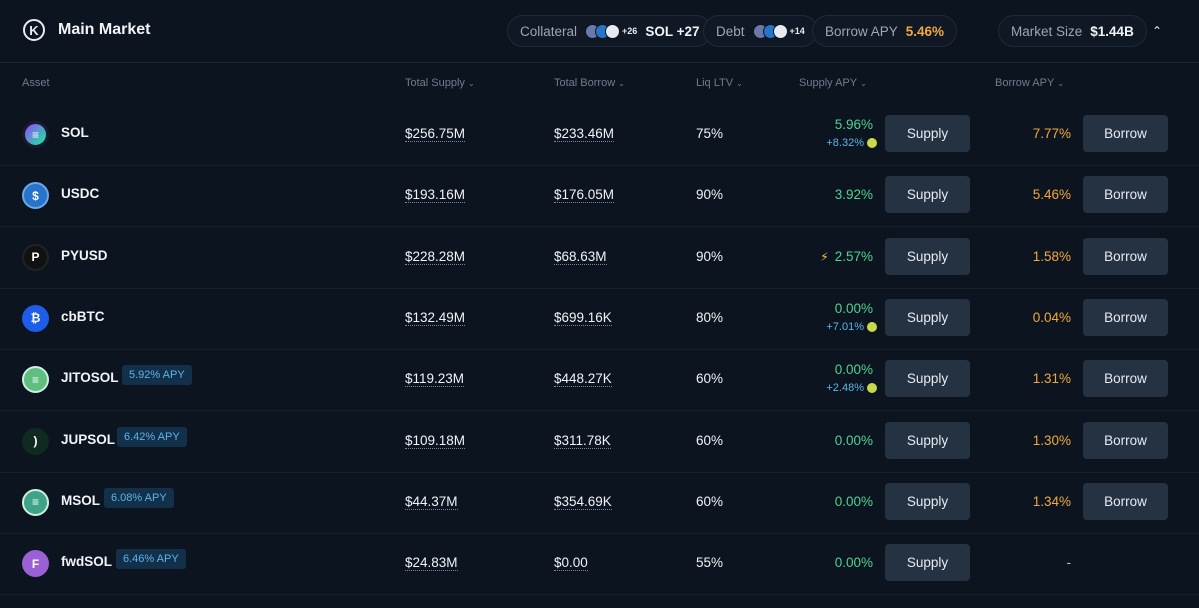 This screenshot has width=1199, height=608. Describe the element at coordinates (1112, 31) in the screenshot. I see `market-size-value: $1.44B` at that location.